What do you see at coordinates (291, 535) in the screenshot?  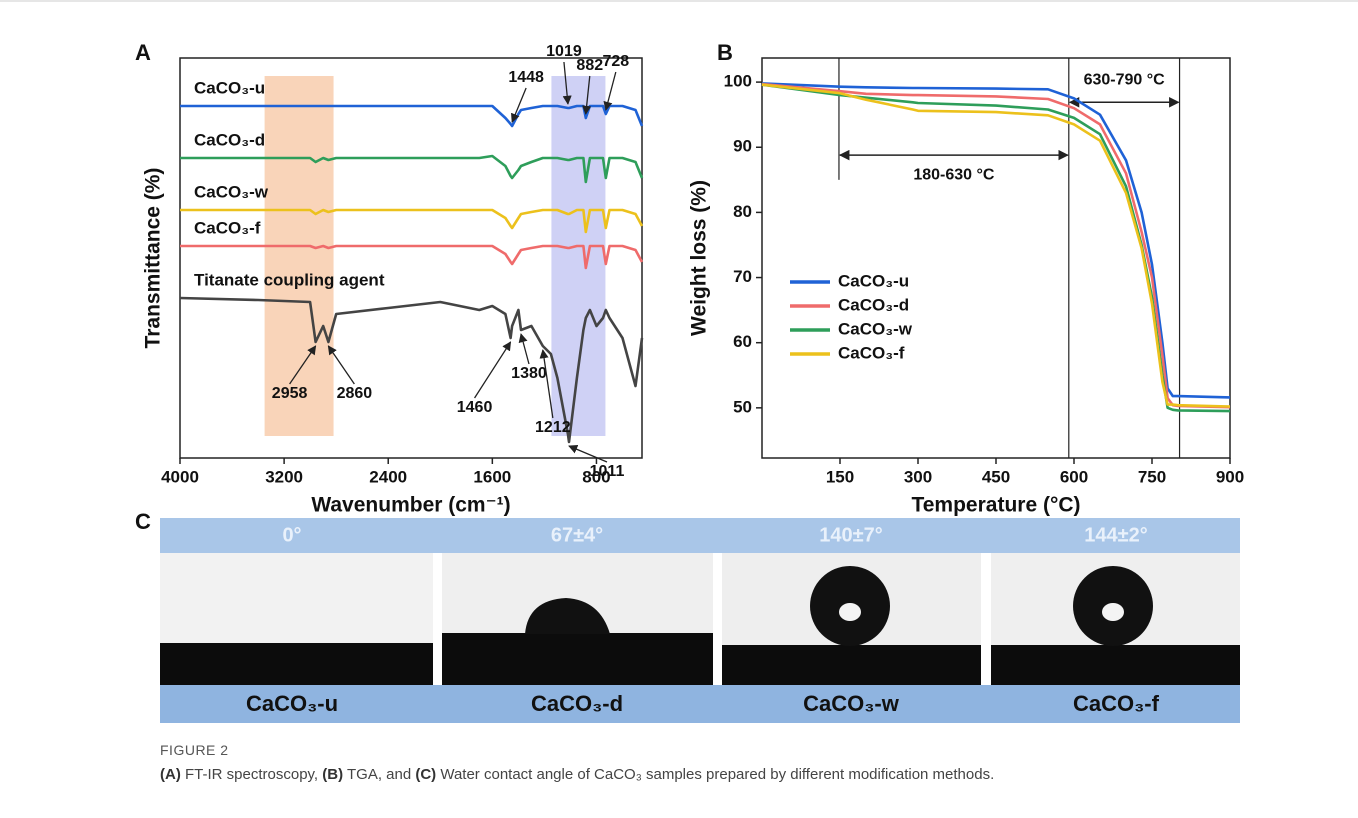 I see `contact-angle: 0°` at bounding box center [291, 535].